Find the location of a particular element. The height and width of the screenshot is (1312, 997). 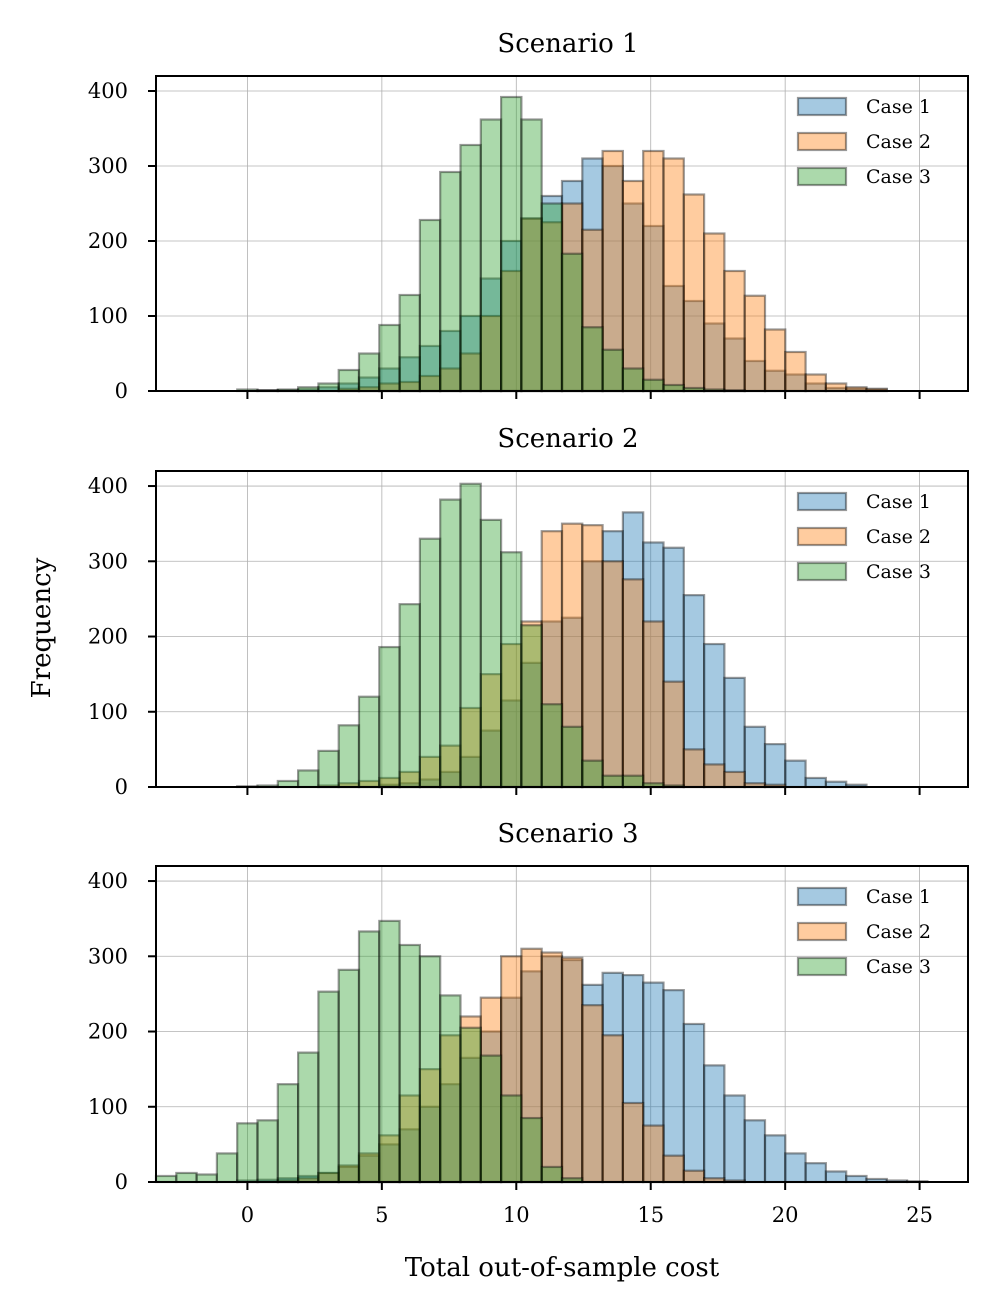

legend-swatch-case1 is located at coordinates (822, 106).